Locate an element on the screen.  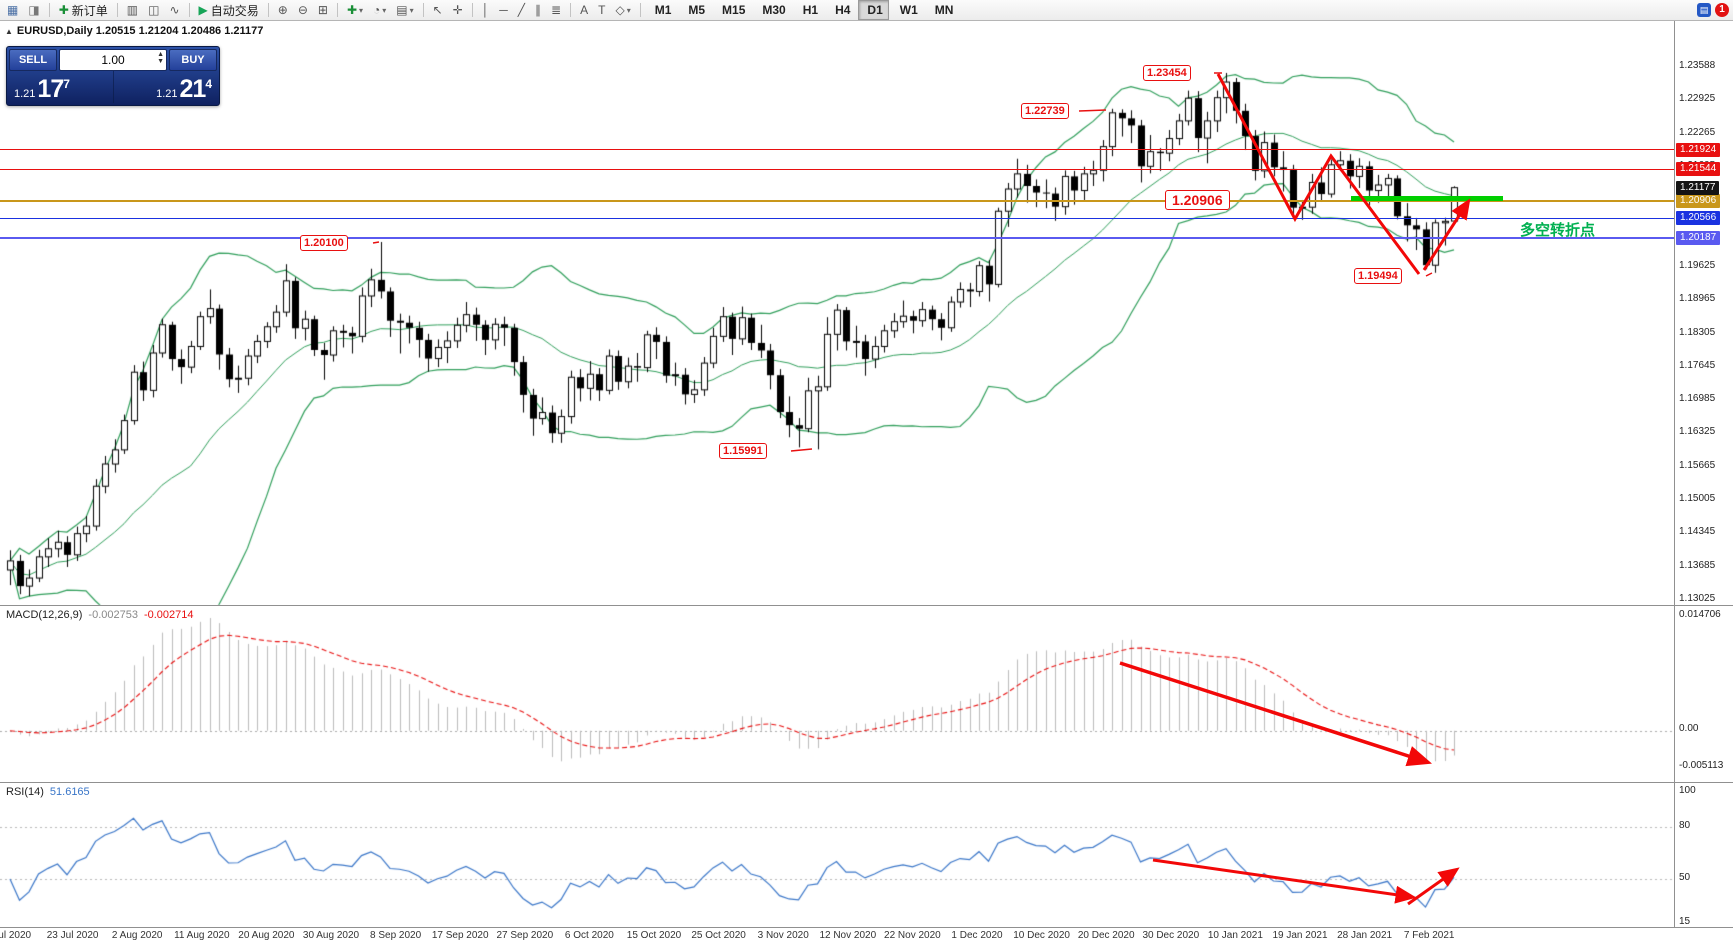
shapes-icon: ◇ ▾ is located at coordinates (623, 10).